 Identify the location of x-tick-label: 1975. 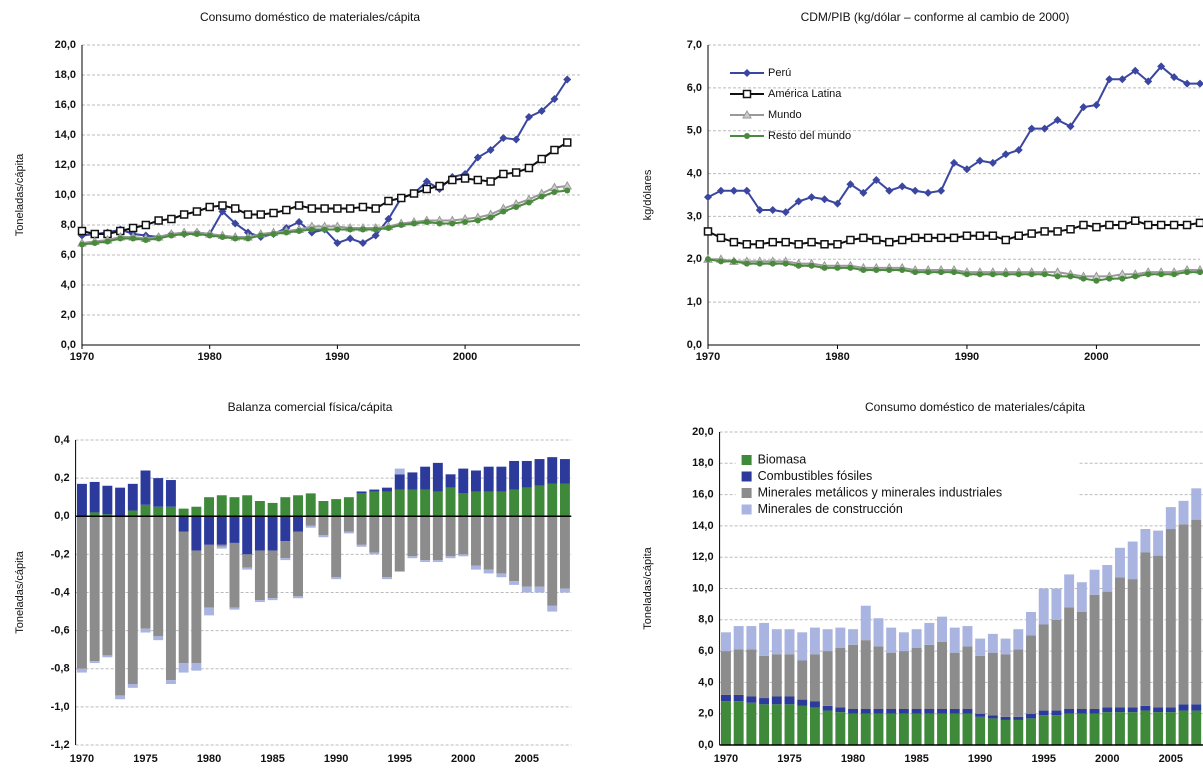
(145, 759).